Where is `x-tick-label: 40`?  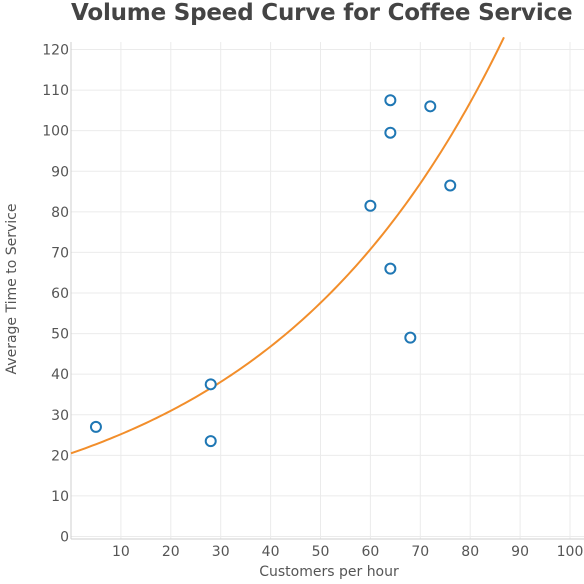 x-tick-label: 40 is located at coordinates (271, 552).